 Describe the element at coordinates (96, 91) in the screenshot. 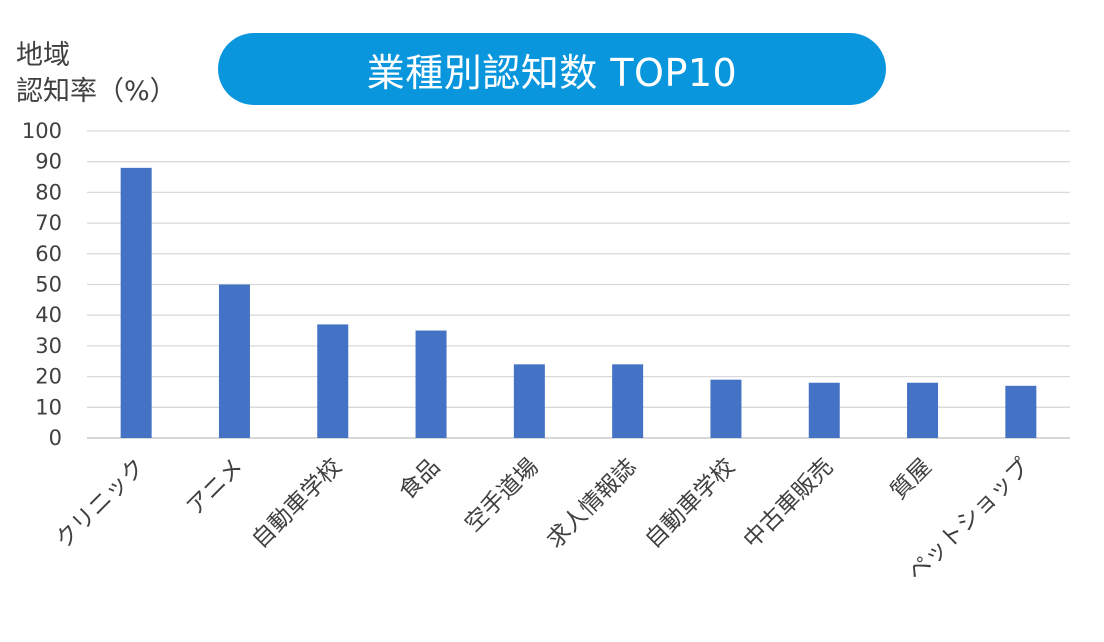

I see `y-axis-label-line-2: 認知率（%）` at that location.